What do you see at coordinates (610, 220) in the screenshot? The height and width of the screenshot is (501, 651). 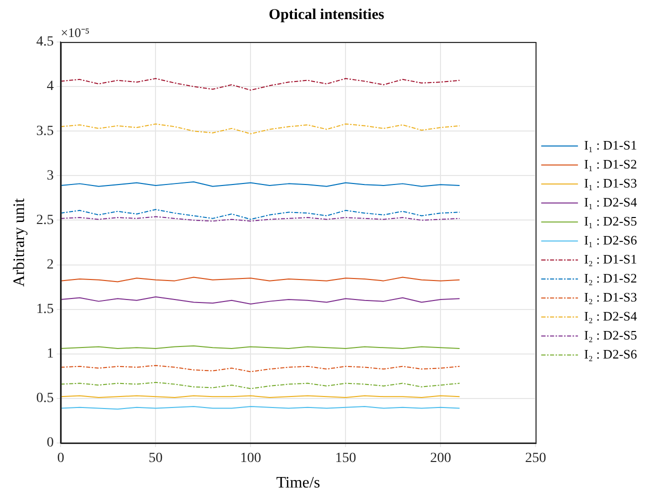 I see `legend-label: I₁ : D2-S5` at bounding box center [610, 220].